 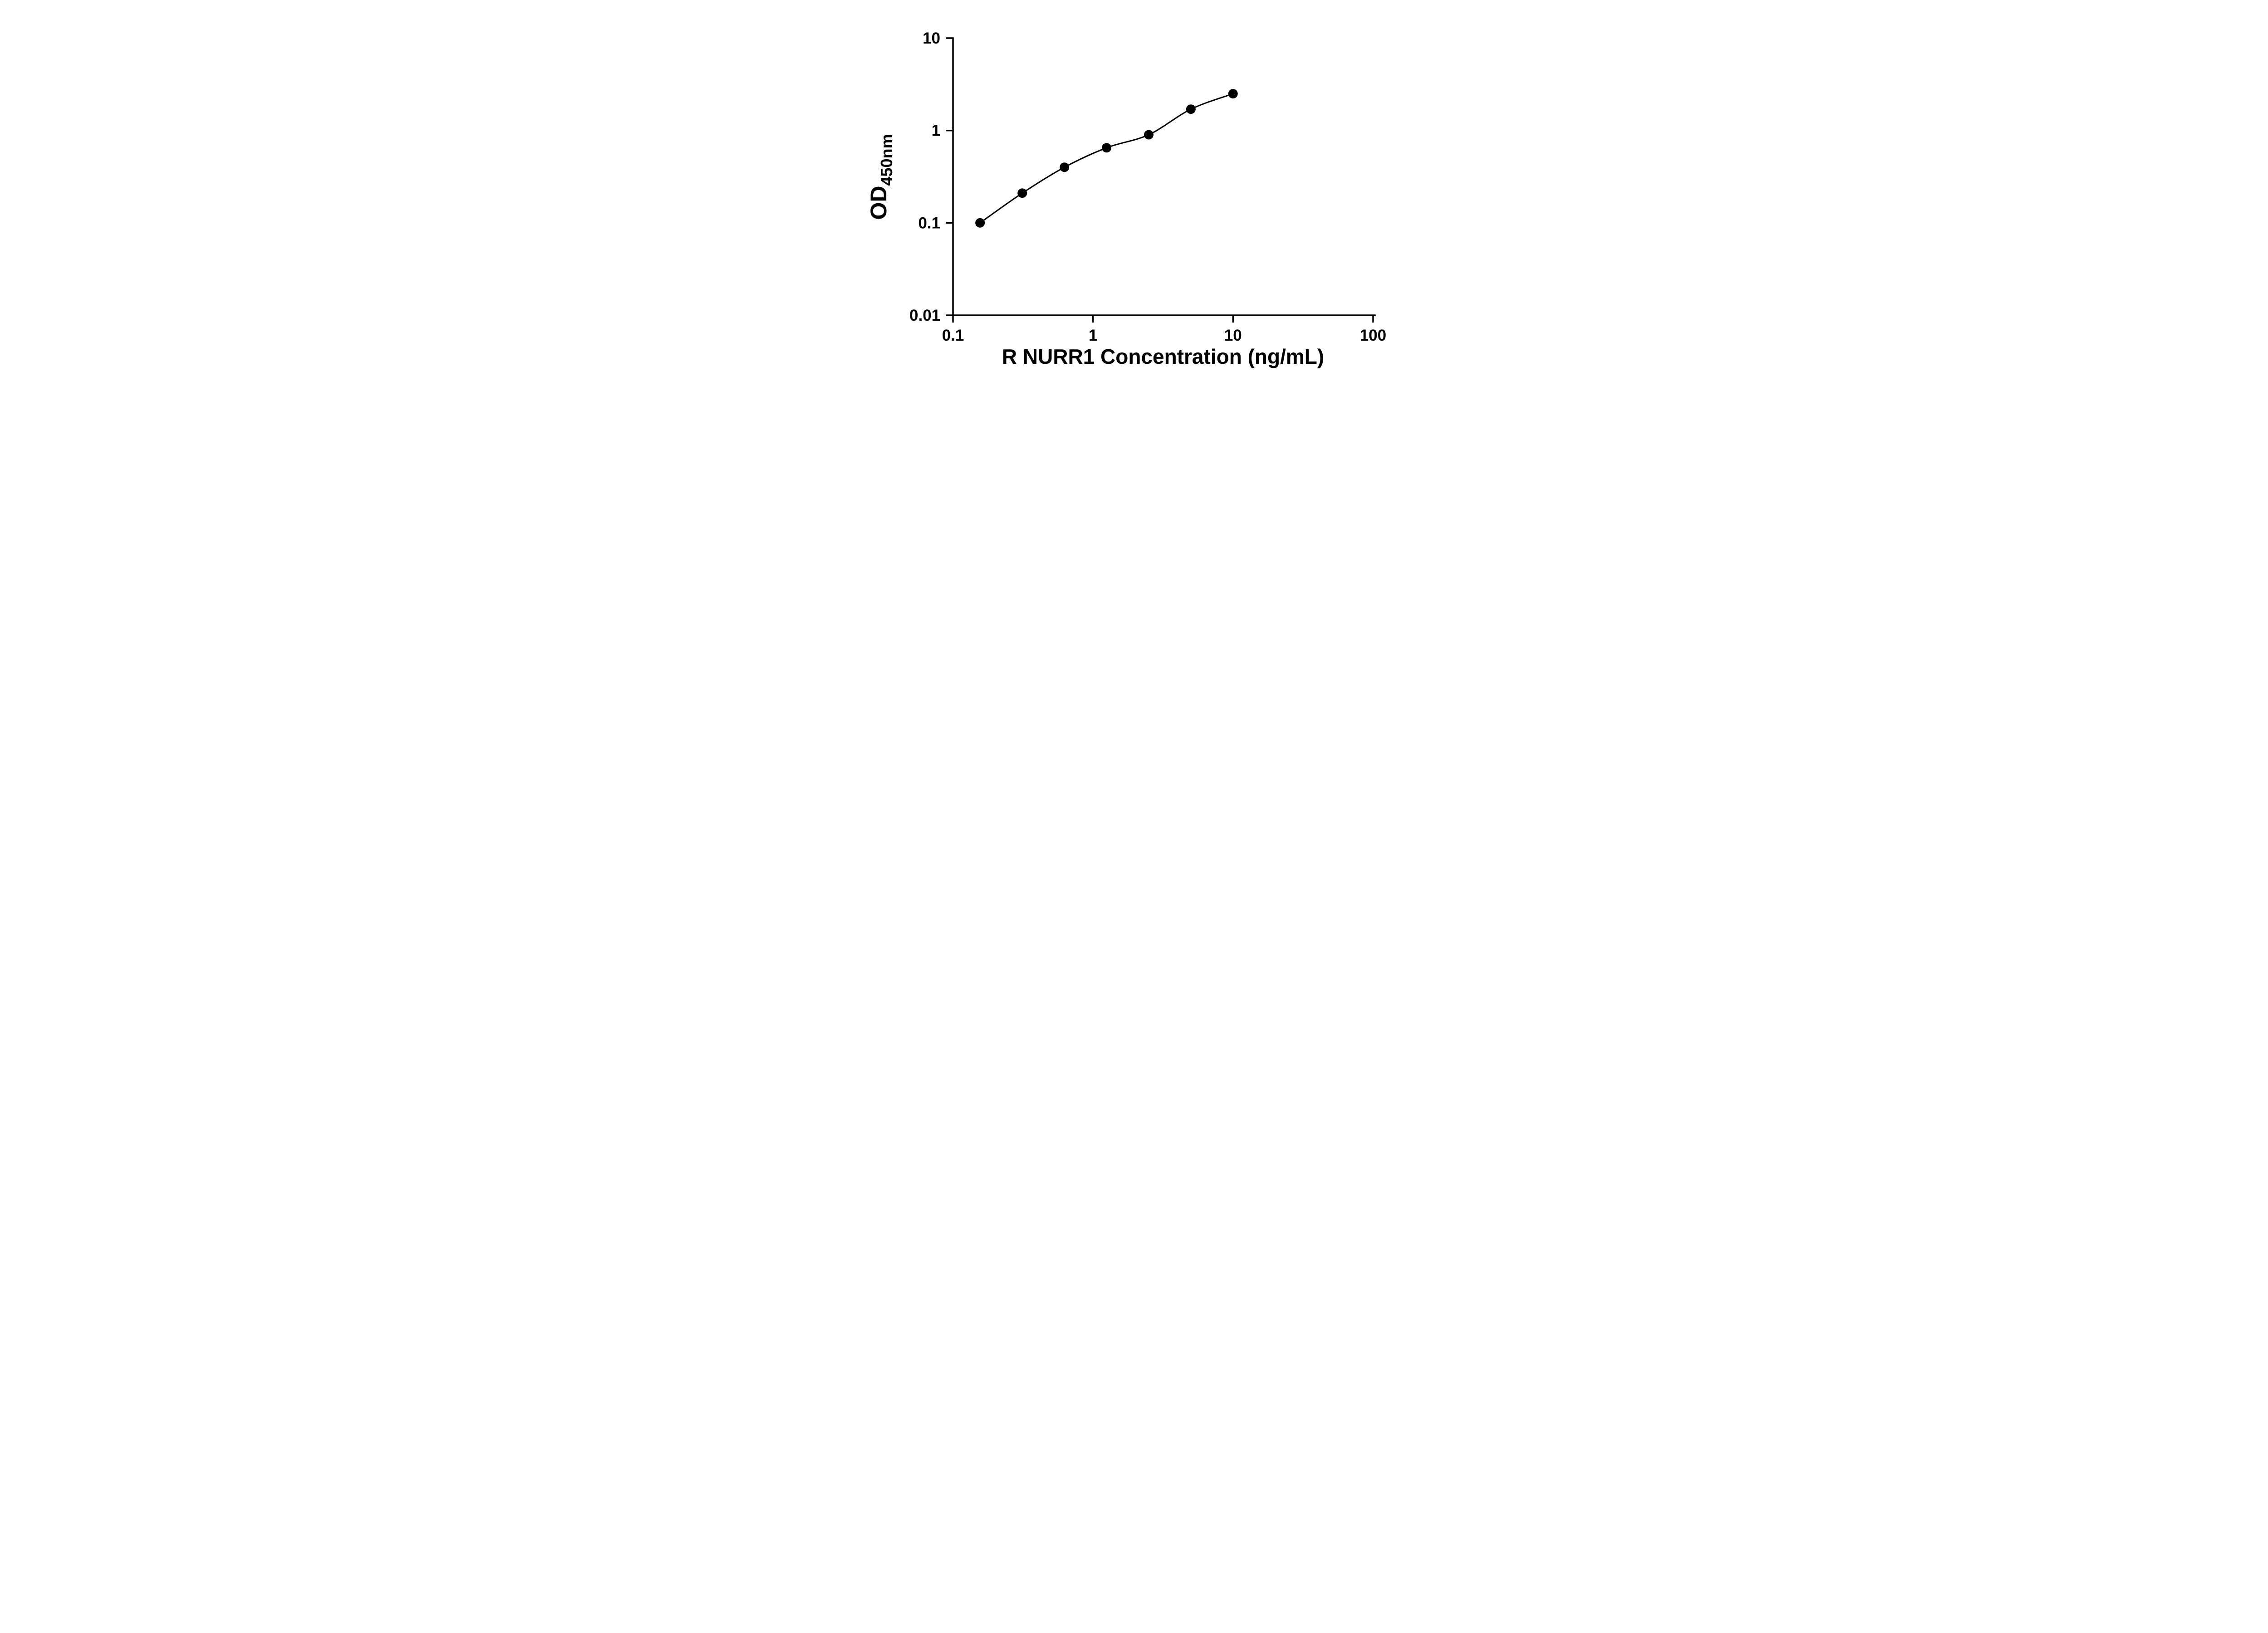 I want to click on x-axis-tick-label: 10, so click(x=1233, y=335).